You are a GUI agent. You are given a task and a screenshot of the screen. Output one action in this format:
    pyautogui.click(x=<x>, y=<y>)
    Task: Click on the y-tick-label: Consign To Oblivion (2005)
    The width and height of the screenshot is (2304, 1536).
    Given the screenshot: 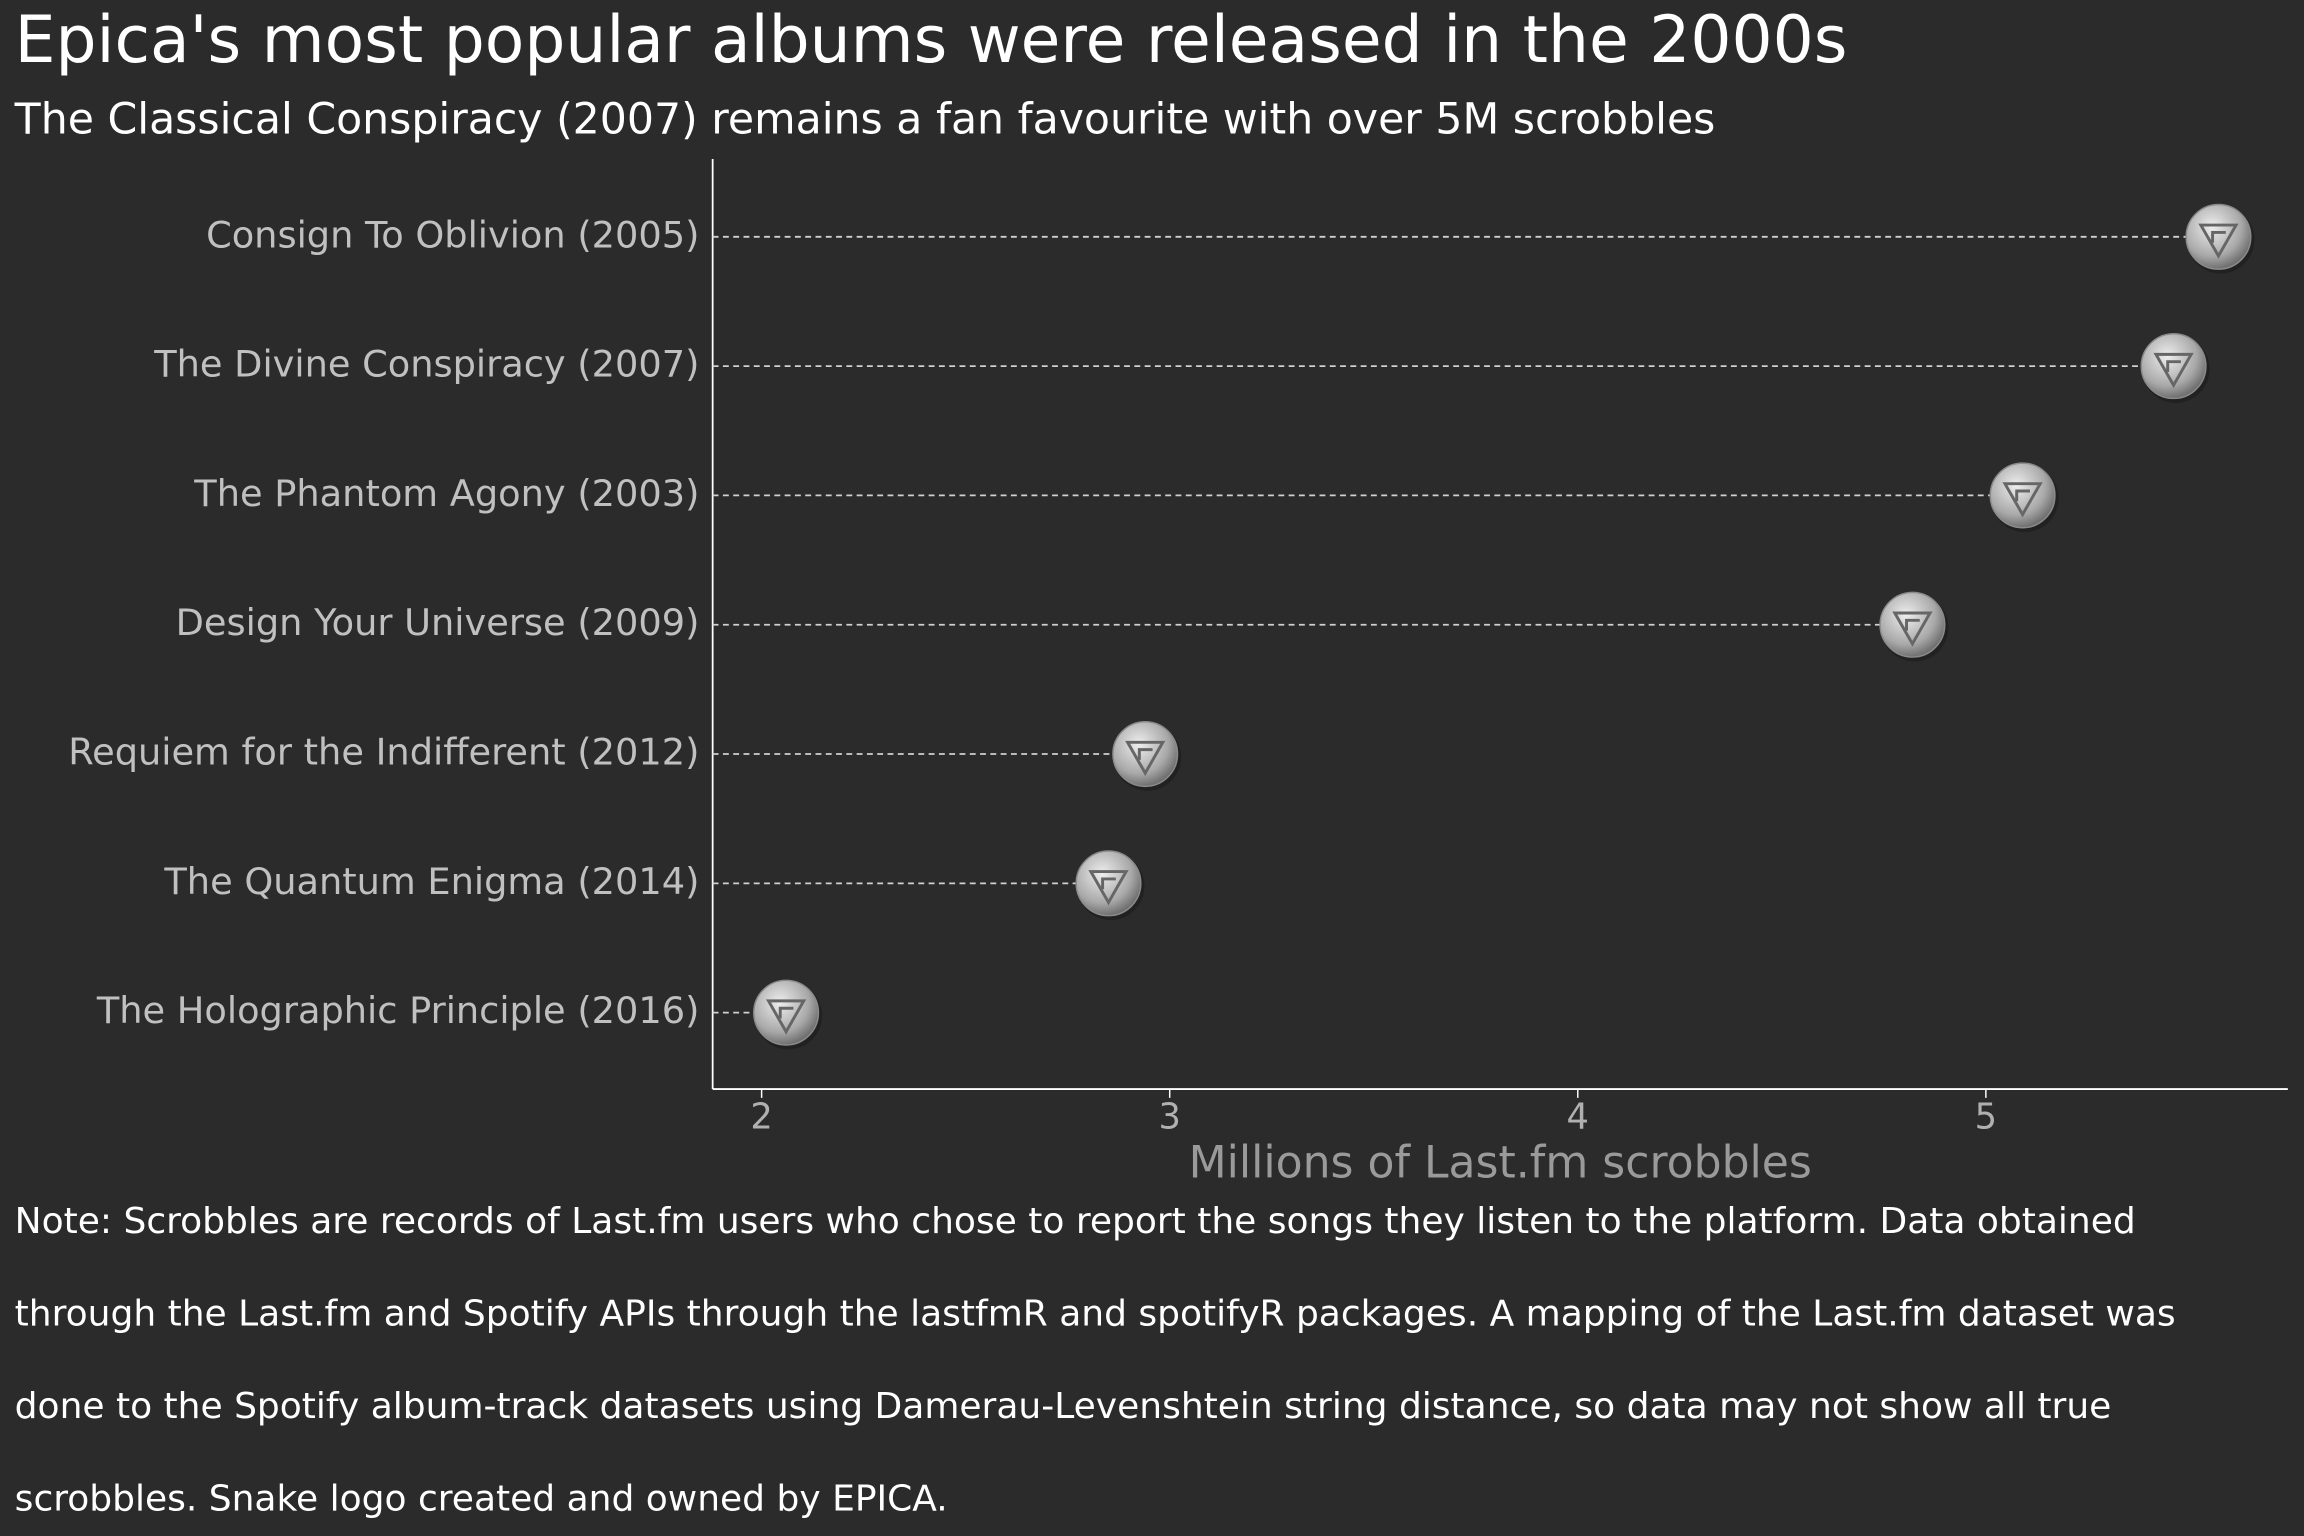 What is the action you would take?
    pyautogui.click(x=452, y=234)
    